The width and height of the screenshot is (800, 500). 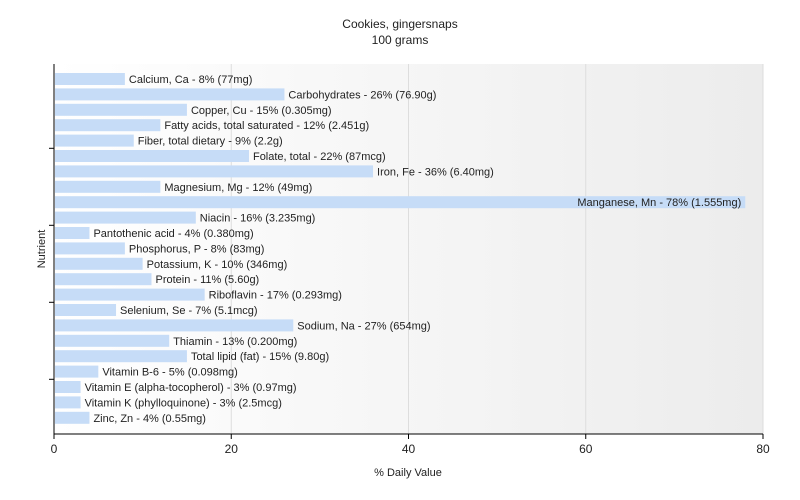 I want to click on bar-label: Total lipid (fat) - 15% (9.80g), so click(x=260, y=357).